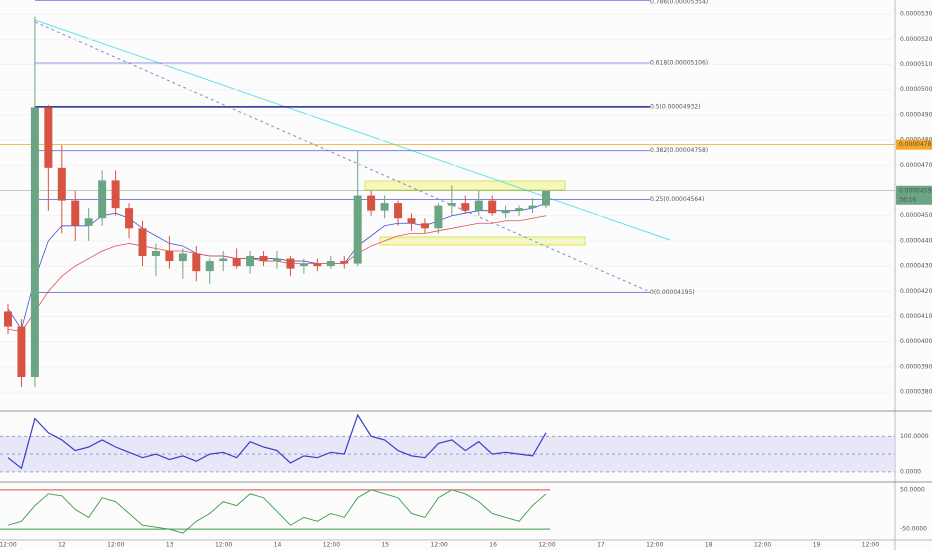 This screenshot has width=932, height=550. What do you see at coordinates (677, 199) in the screenshot?
I see `fib-label: 0.25(0.00004564)` at bounding box center [677, 199].